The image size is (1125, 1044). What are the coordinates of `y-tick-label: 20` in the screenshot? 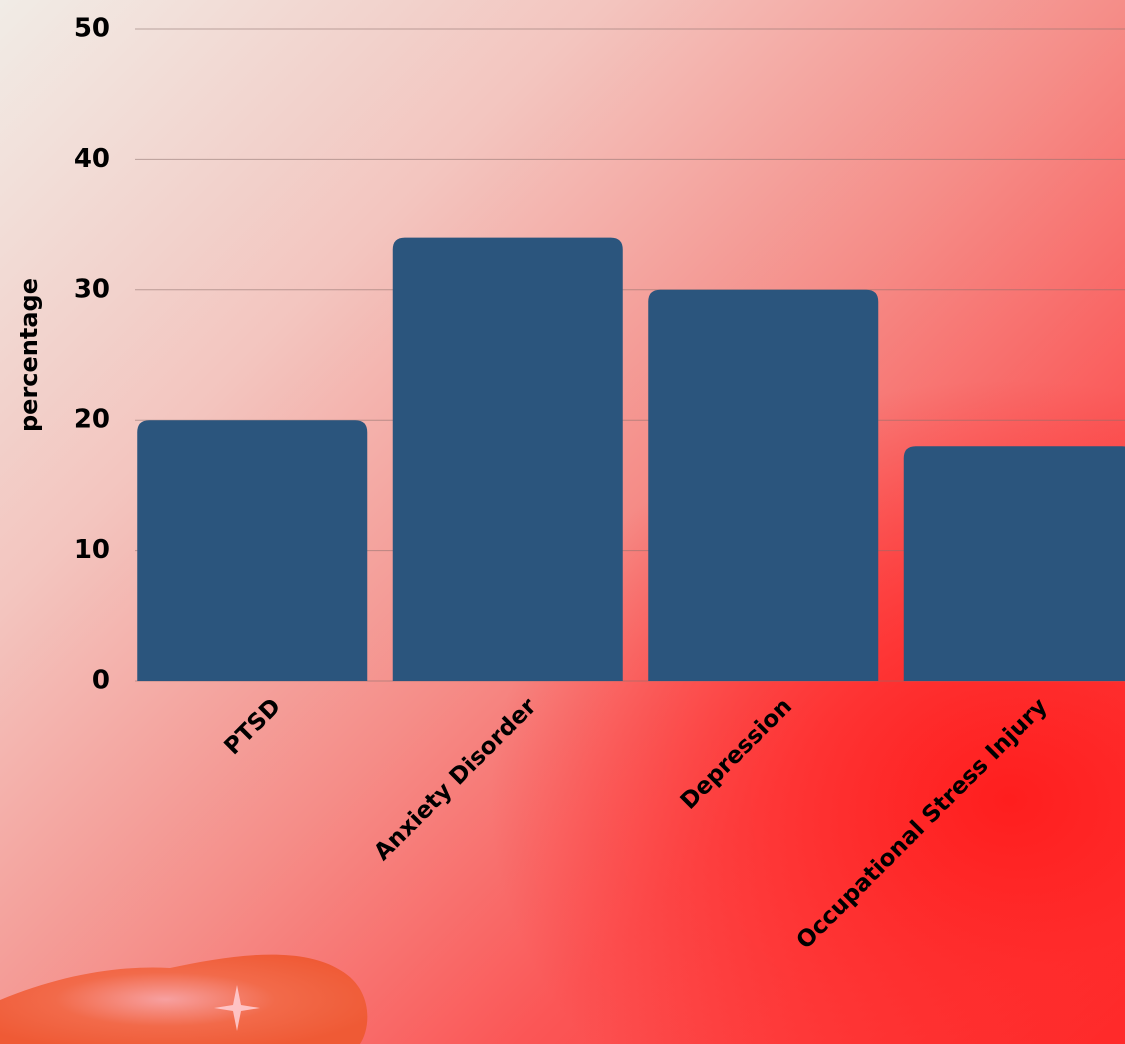 It's located at (92, 420).